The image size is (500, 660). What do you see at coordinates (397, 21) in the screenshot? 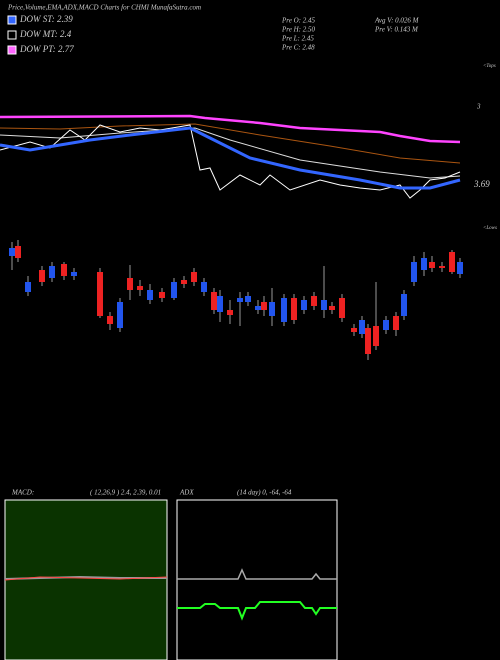
I see `avg-volume: Avg V: 0.026 M` at bounding box center [397, 21].